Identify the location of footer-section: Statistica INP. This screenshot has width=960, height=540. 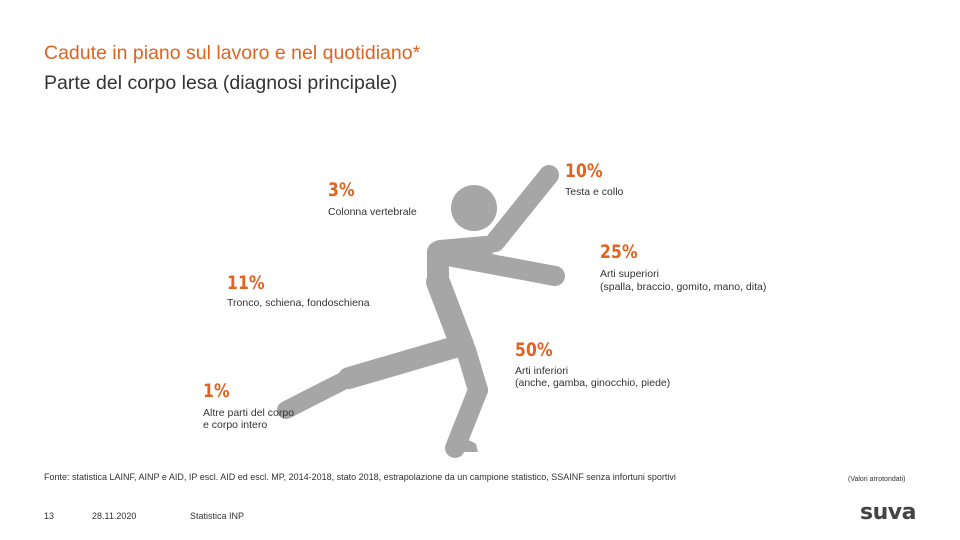
(217, 516).